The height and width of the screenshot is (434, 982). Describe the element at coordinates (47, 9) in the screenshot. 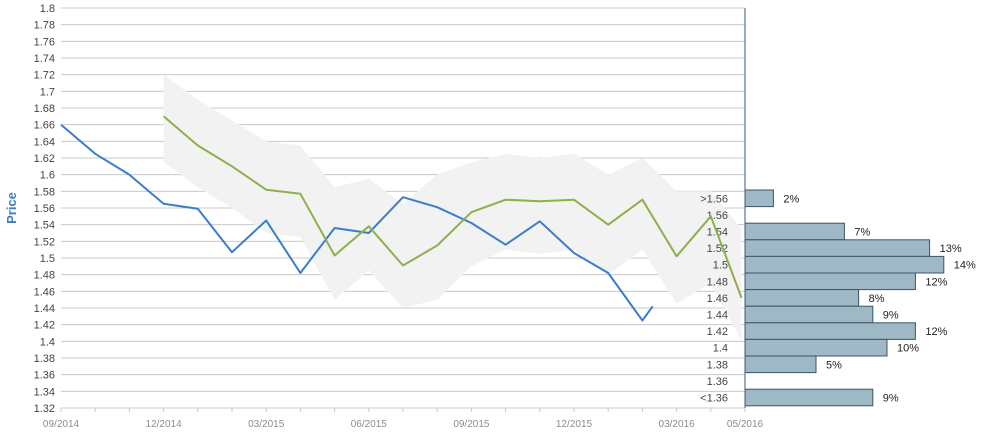

I see `y-tick-label: 1.8` at that location.